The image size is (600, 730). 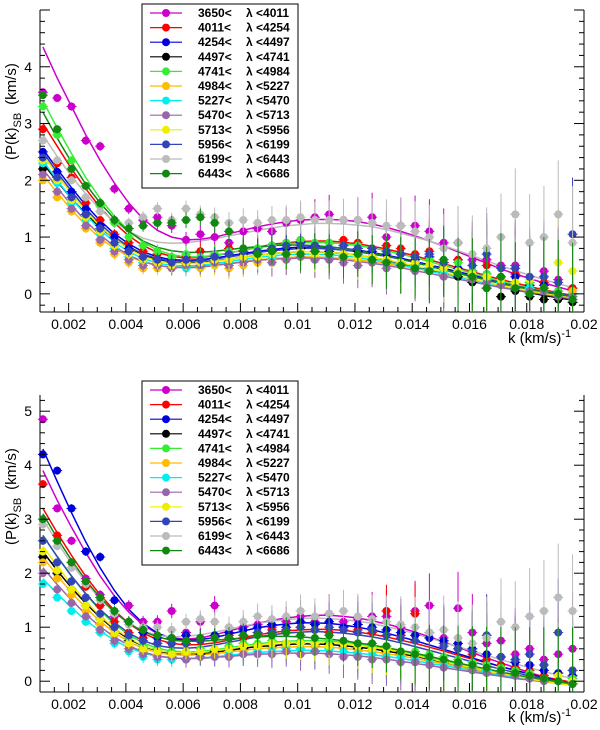 I want to click on top-x-tick-label-2: 0.006, so click(x=183, y=324).